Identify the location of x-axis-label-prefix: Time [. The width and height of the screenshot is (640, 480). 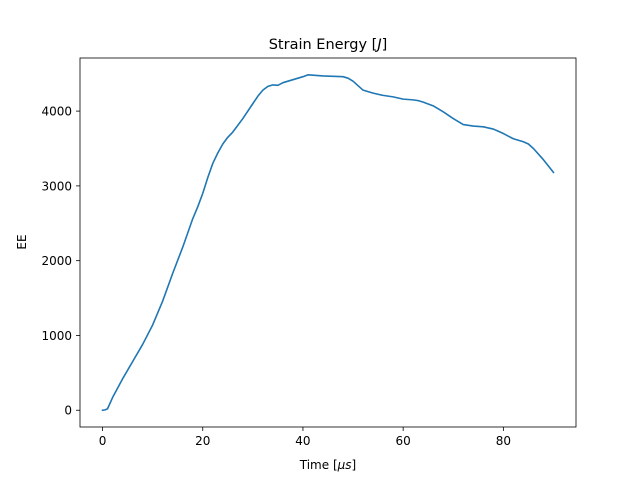
(318, 465).